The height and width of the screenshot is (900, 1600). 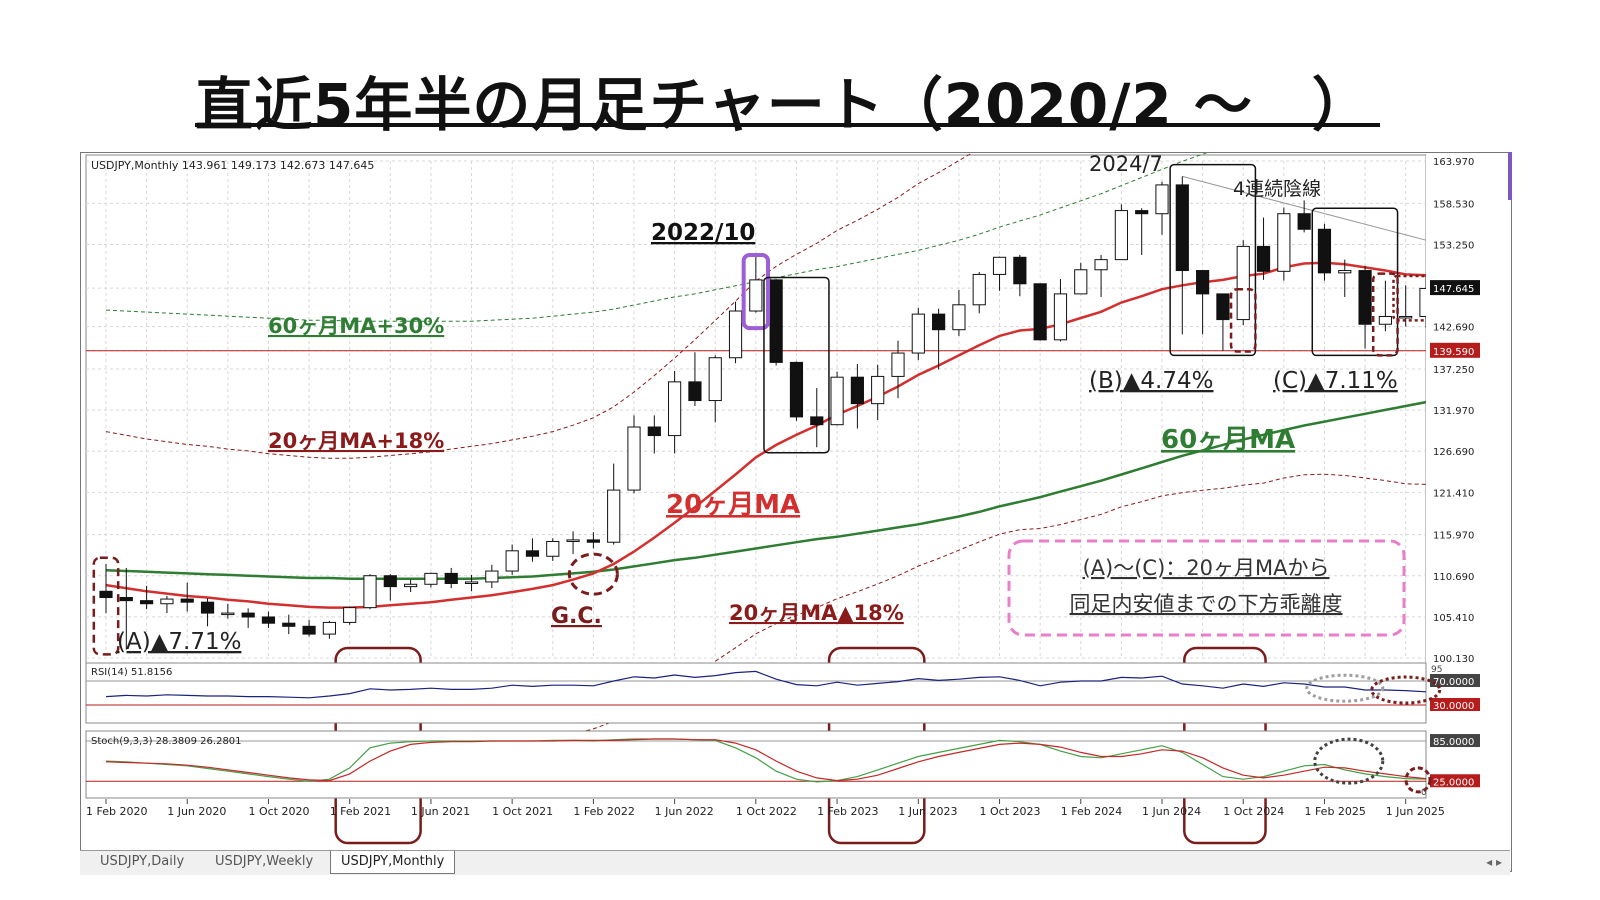 I want to click on note-box, so click(x=1206, y=588).